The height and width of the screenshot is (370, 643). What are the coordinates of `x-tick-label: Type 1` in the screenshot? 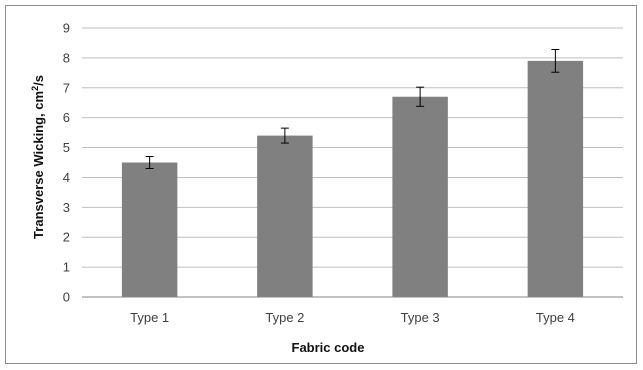 It's located at (149, 317).